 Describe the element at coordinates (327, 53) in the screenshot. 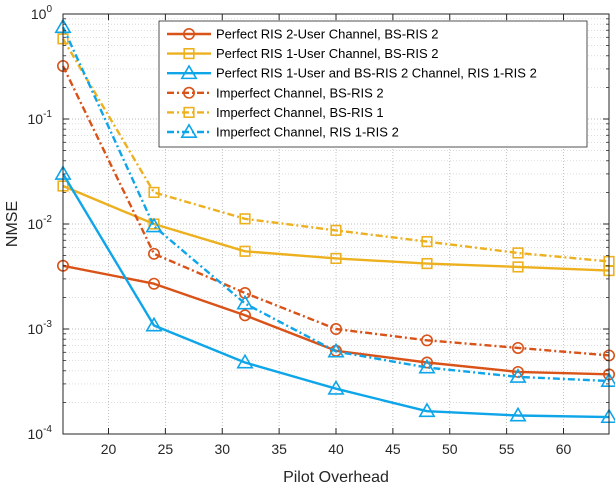

I see `legend-label: Perfect RIS 1-User Channel, BS-RIS 2` at that location.